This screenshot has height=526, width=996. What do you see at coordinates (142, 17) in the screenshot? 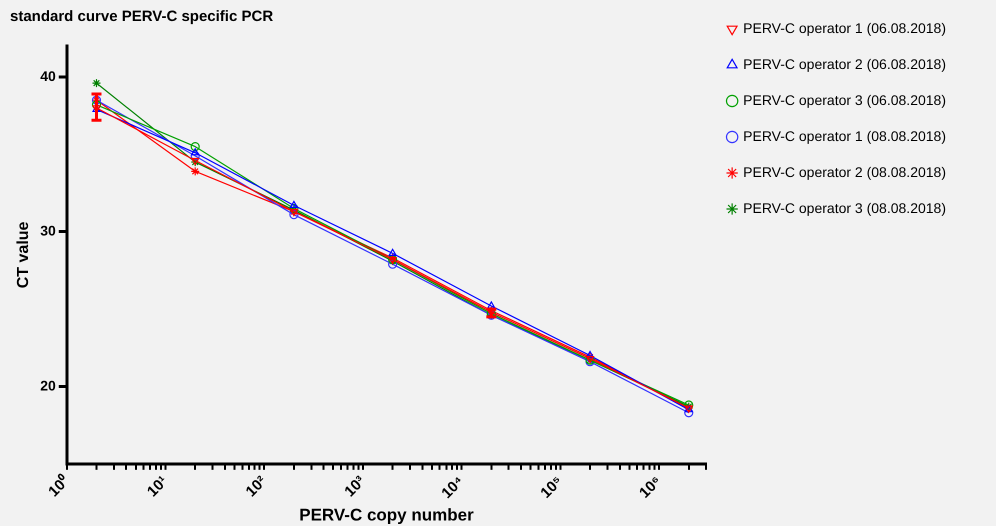
I see `chart-title: standard curve PERV-C specific PCR` at bounding box center [142, 17].